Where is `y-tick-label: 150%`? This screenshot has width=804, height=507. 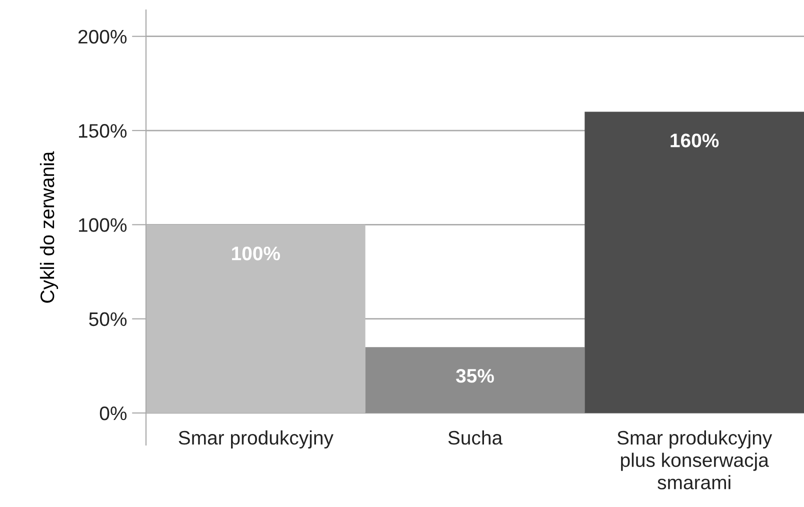 y-tick-label: 150% is located at coordinates (103, 131).